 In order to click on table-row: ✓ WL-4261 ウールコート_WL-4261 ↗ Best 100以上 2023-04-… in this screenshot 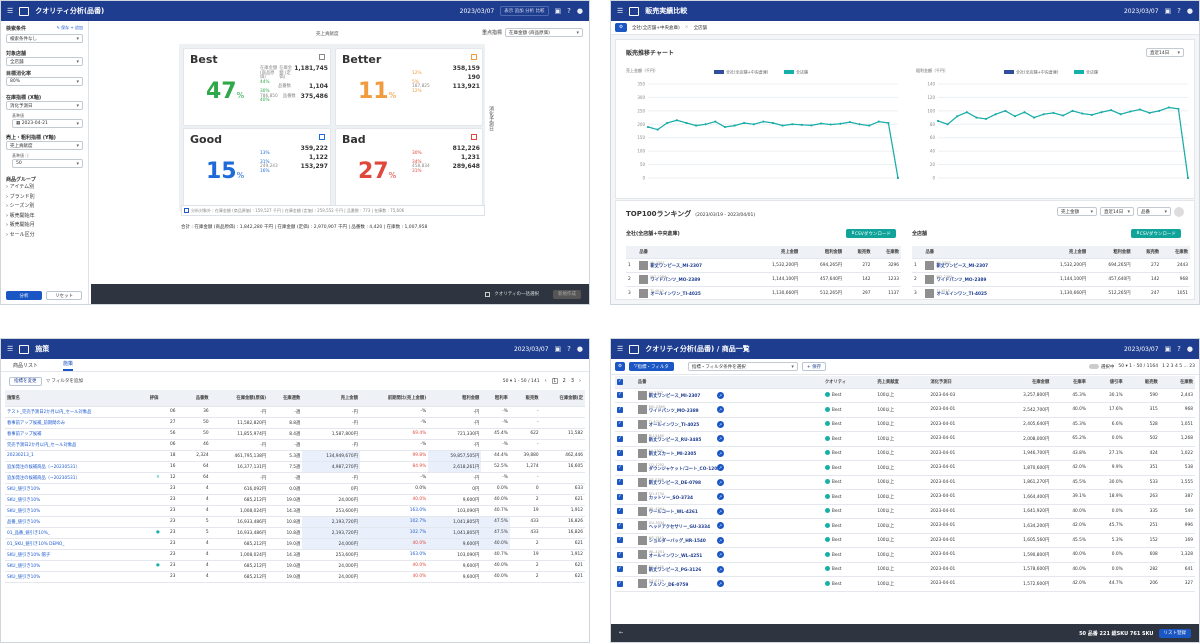, I will do `click(905, 511)`.